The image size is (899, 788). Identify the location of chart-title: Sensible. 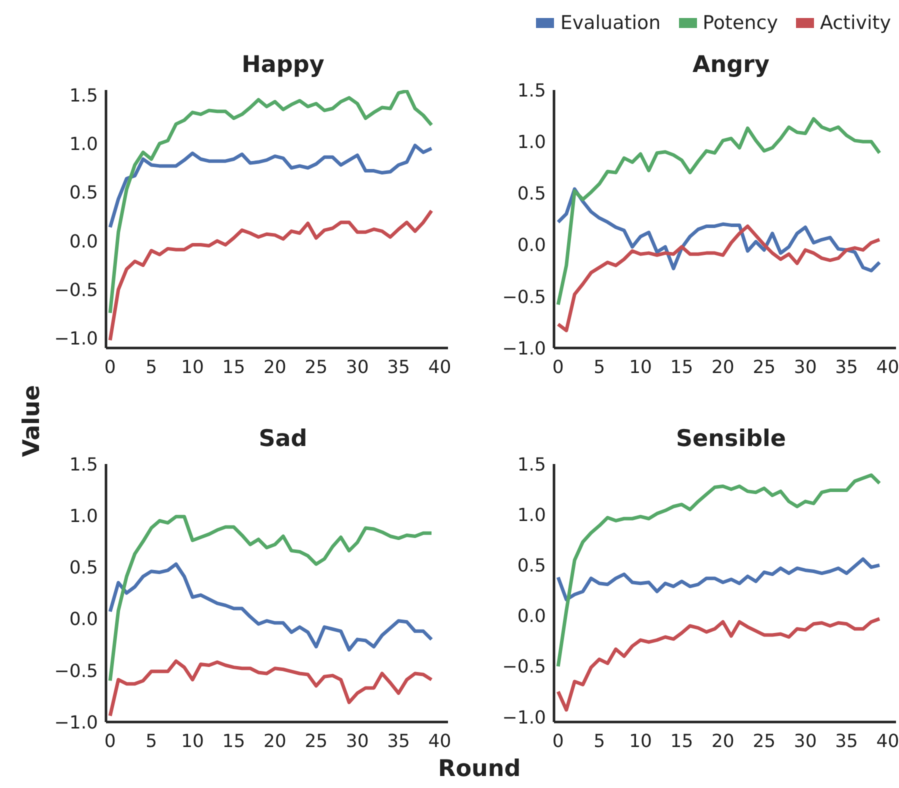
(731, 440).